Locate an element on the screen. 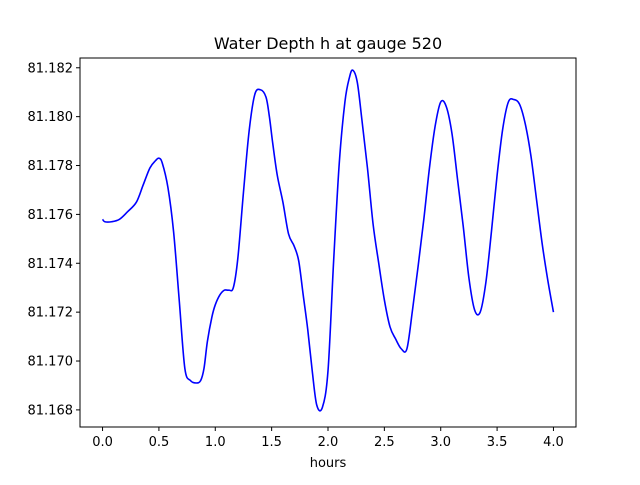 This screenshot has height=485, width=640. y-tick-label: 81.178 is located at coordinates (51, 166).